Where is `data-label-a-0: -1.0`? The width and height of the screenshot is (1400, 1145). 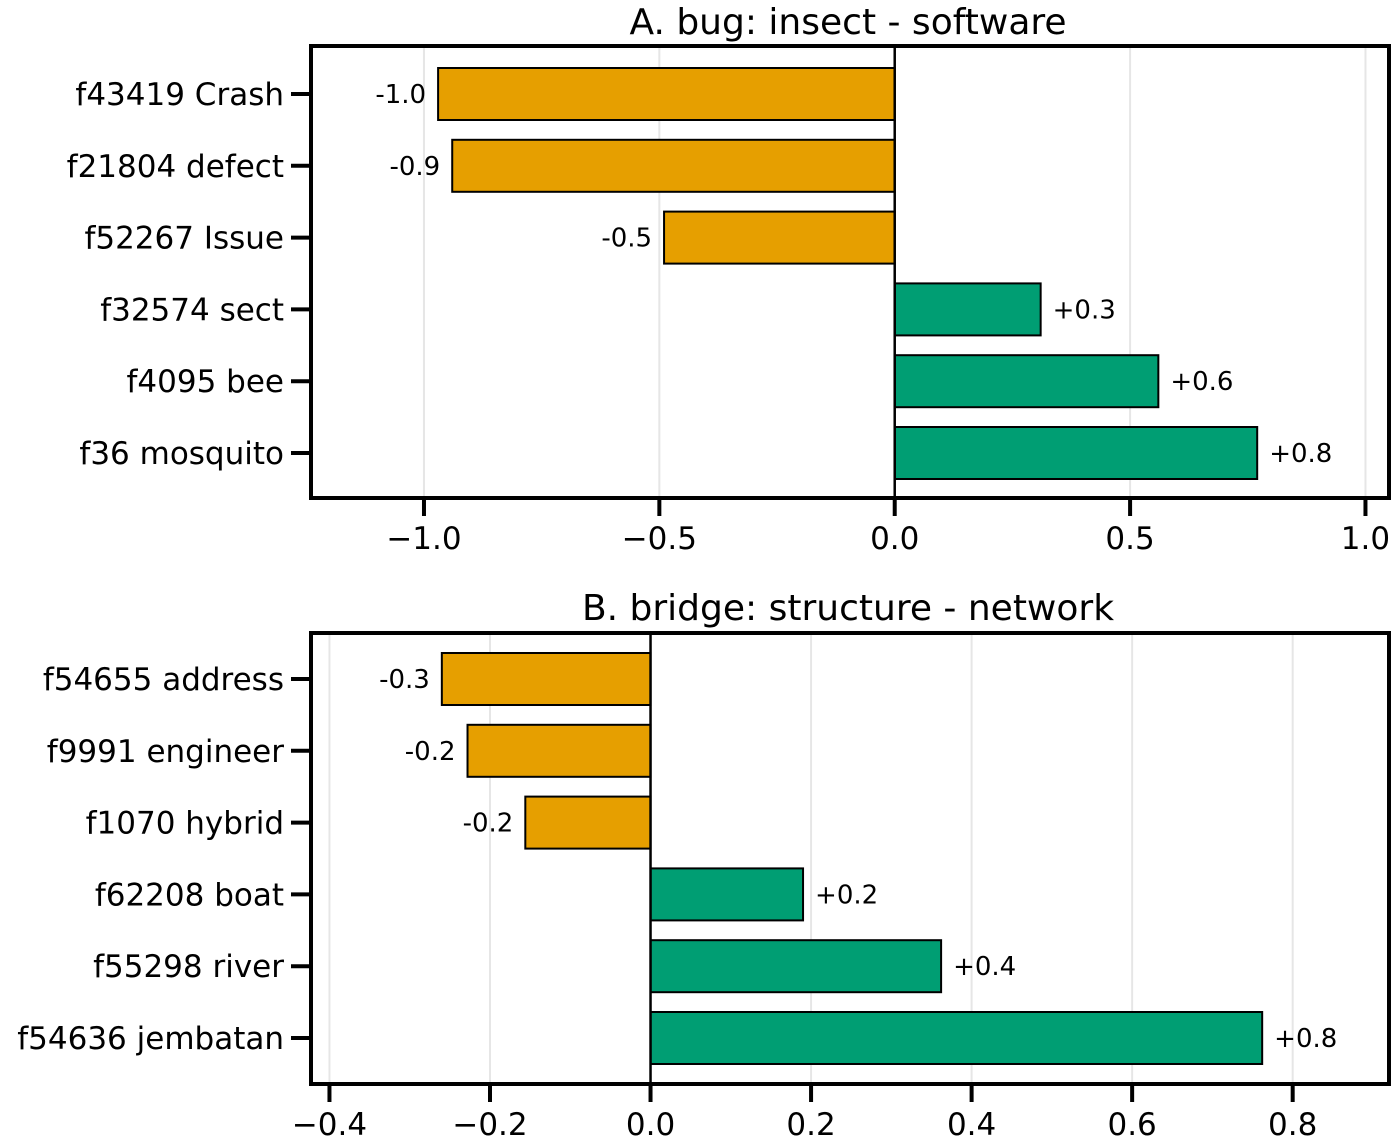
data-label-a-0: -1.0 is located at coordinates (400, 95).